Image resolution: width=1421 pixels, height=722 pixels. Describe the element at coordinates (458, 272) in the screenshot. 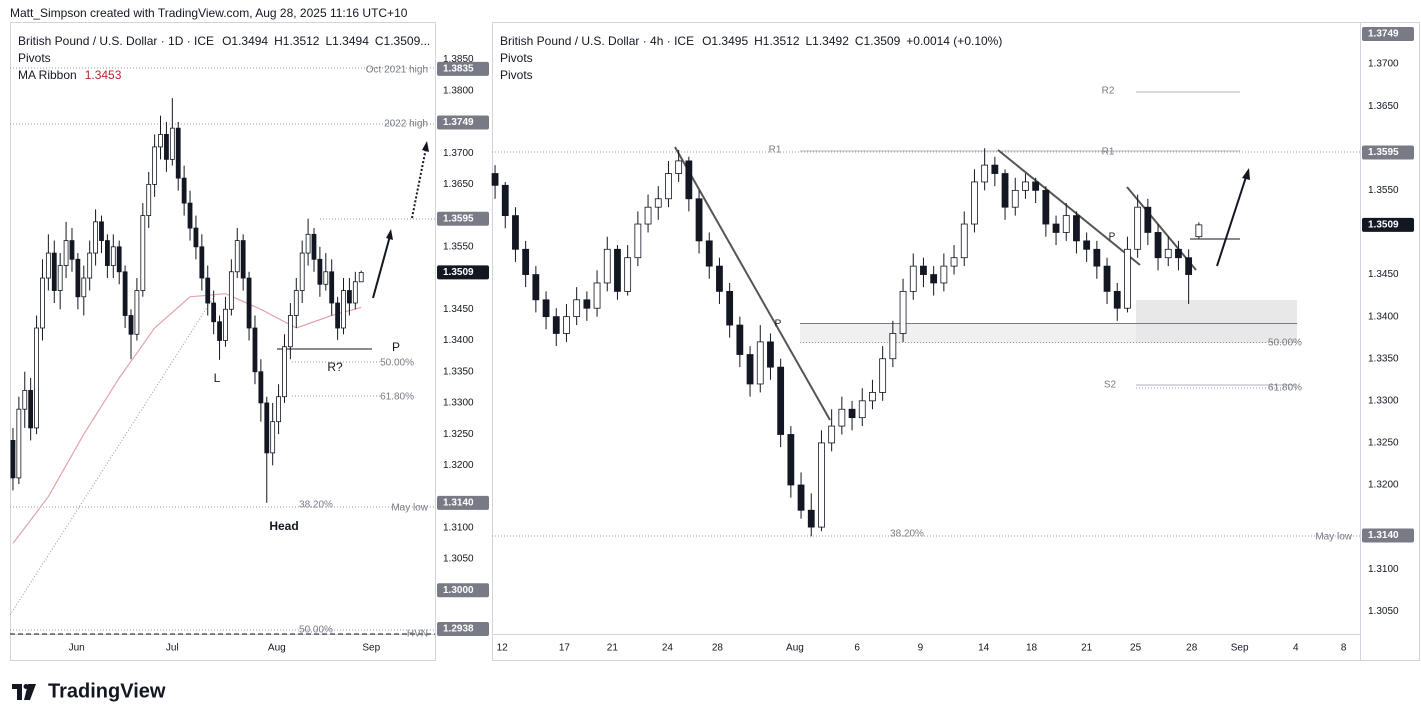

I see `current-price-label-text: 1.3509` at that location.